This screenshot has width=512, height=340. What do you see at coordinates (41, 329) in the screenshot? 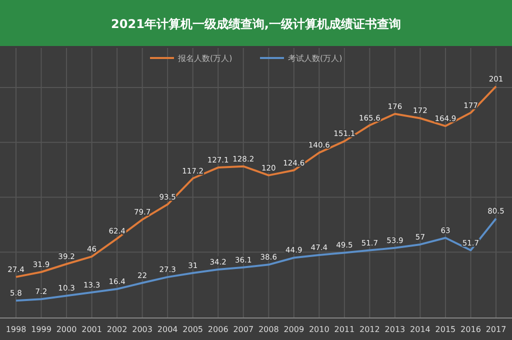
I see `x-tick-label: 1999` at bounding box center [41, 329].